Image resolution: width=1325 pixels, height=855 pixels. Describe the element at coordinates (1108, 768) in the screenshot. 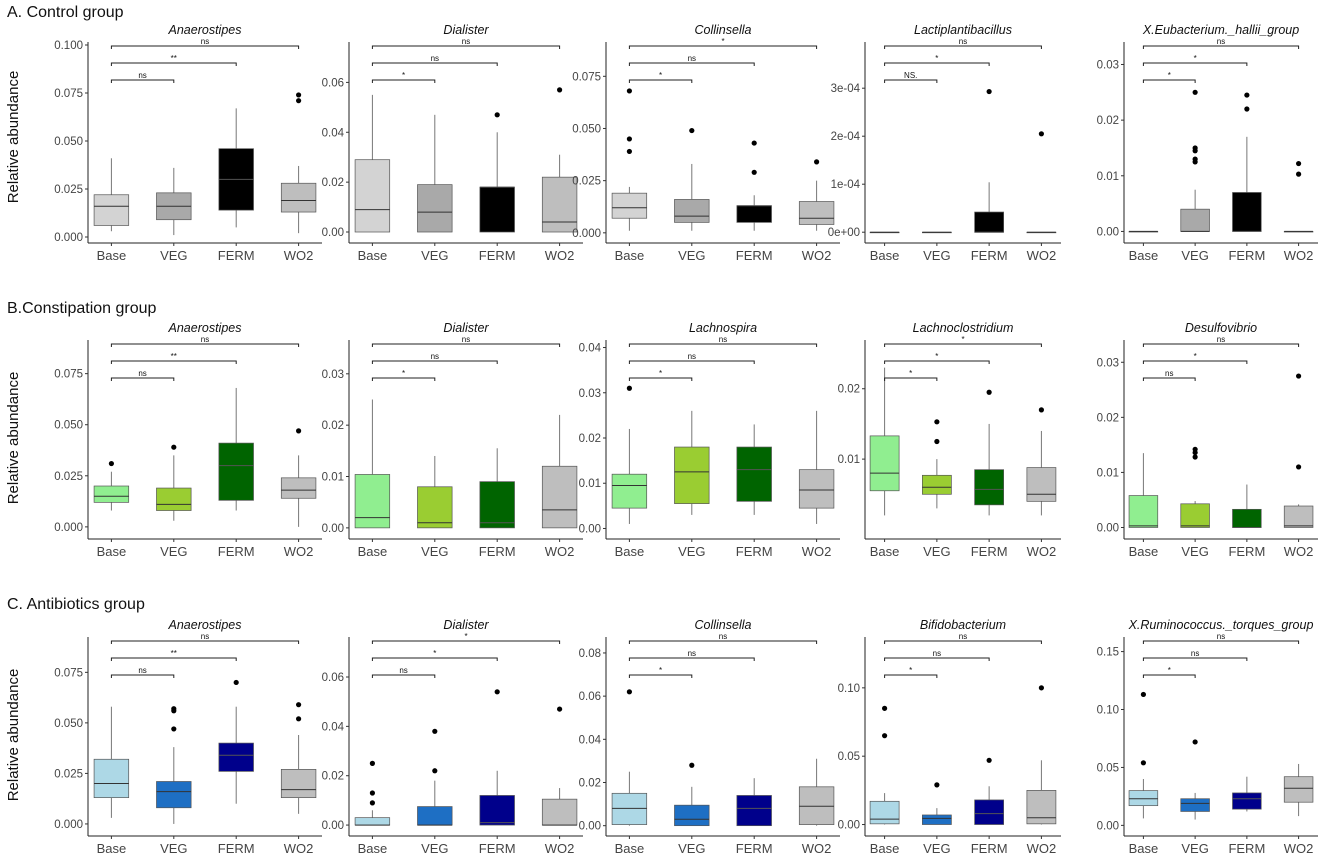

I see `y-tick-label-p3-5: 0.05` at that location.